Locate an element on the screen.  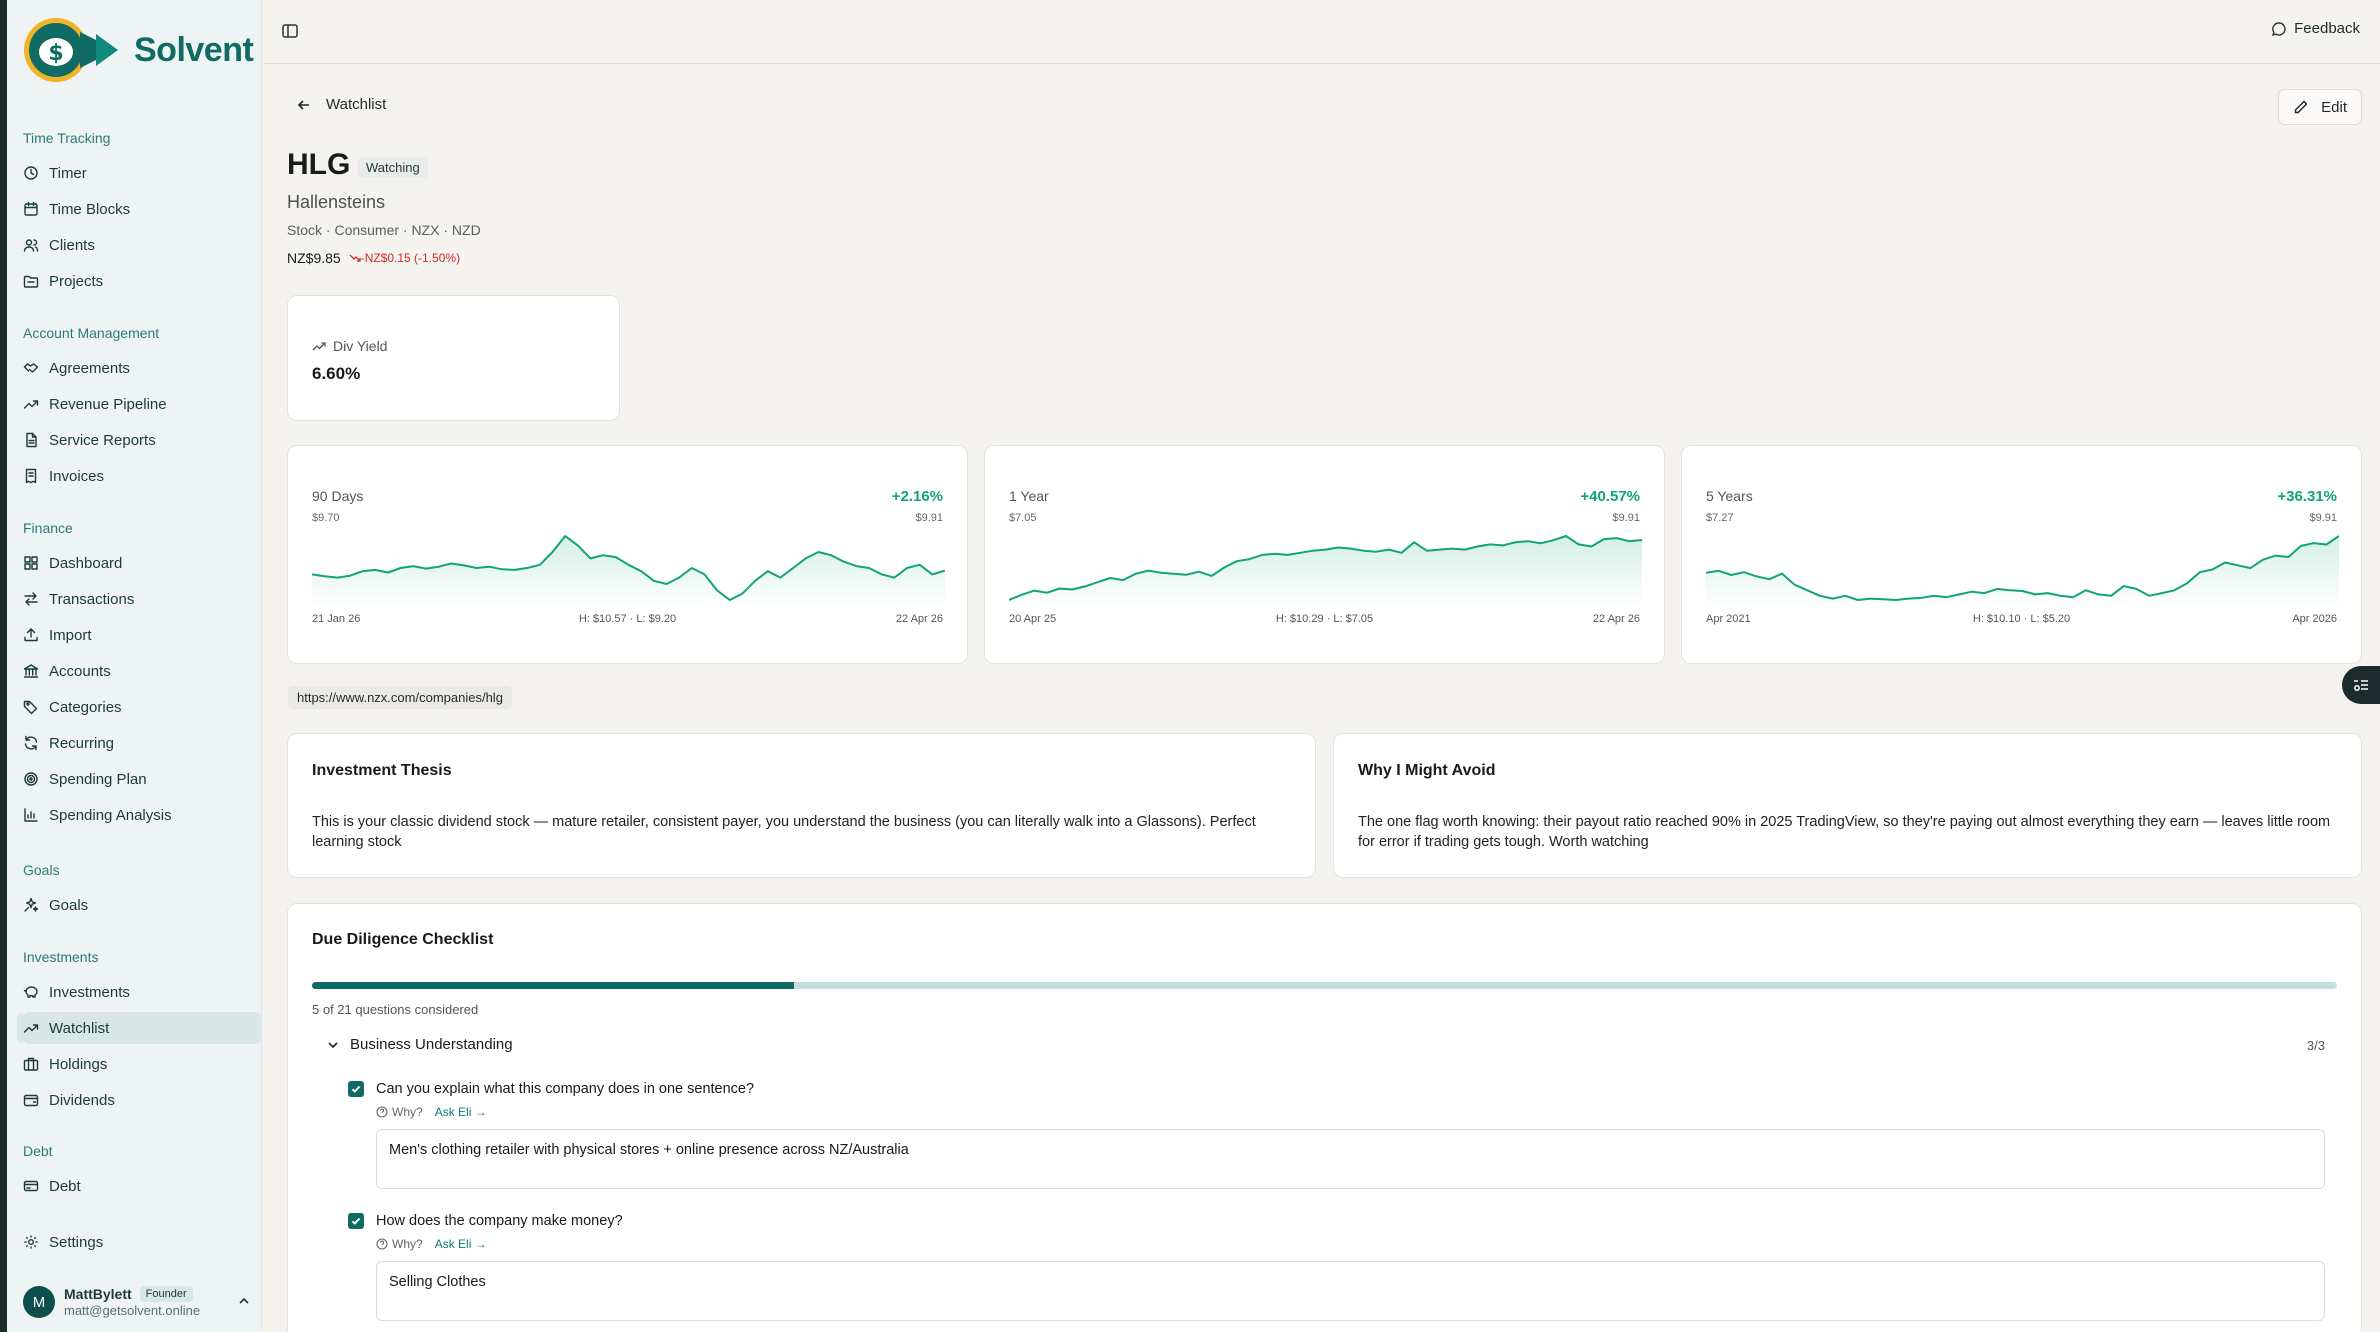
question-row: How does the company make money? is located at coordinates (485, 1221).